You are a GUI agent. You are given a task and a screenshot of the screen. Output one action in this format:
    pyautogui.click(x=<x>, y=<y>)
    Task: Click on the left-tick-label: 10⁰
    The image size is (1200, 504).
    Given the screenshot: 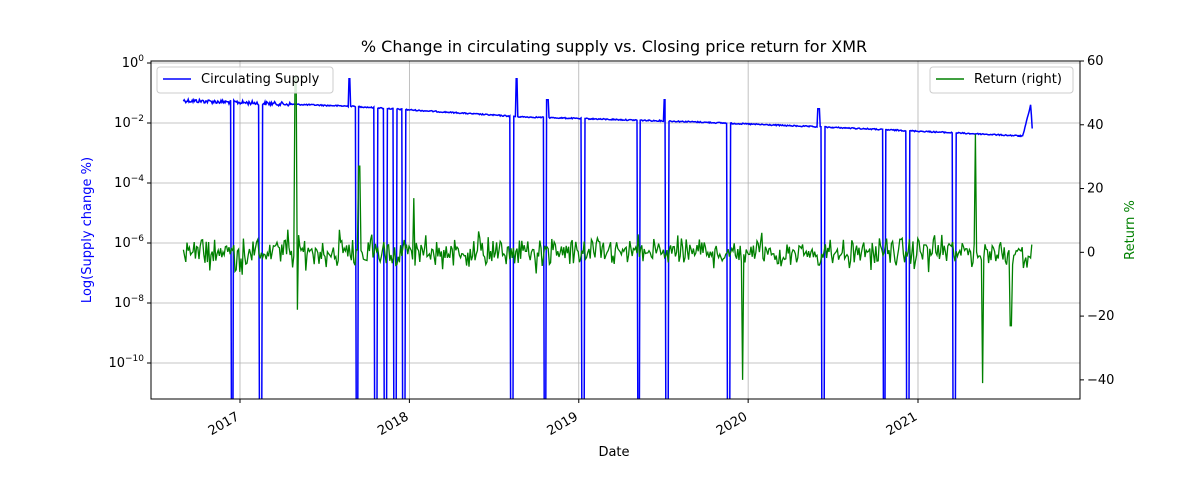 What is the action you would take?
    pyautogui.click(x=133, y=62)
    